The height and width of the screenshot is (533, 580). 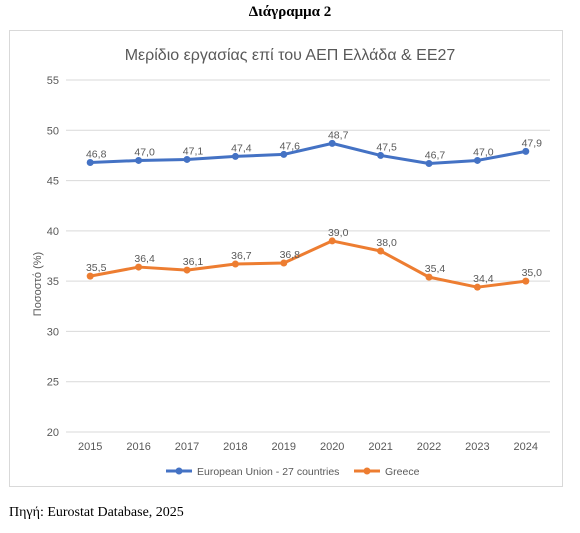 I want to click on y-tick-label: 40, so click(x=53, y=232).